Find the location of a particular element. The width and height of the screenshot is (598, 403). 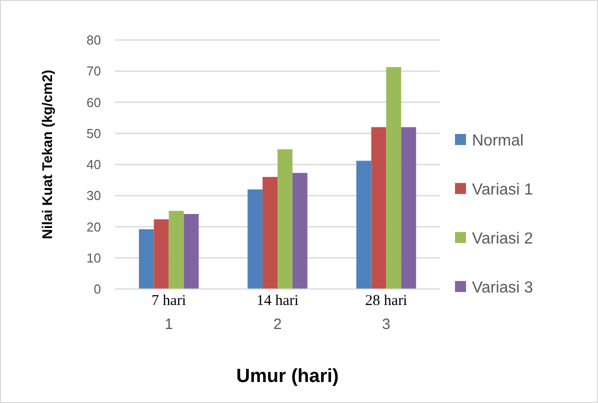

text: 7 hari is located at coordinates (169, 301).